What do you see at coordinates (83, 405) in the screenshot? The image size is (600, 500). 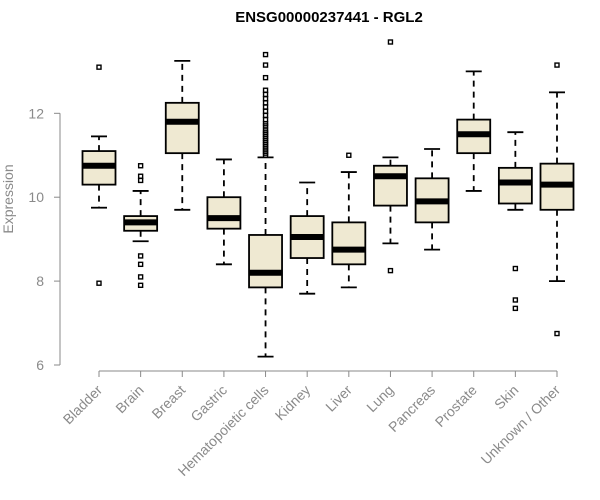 I see `x-tick-label: Bladder` at bounding box center [83, 405].